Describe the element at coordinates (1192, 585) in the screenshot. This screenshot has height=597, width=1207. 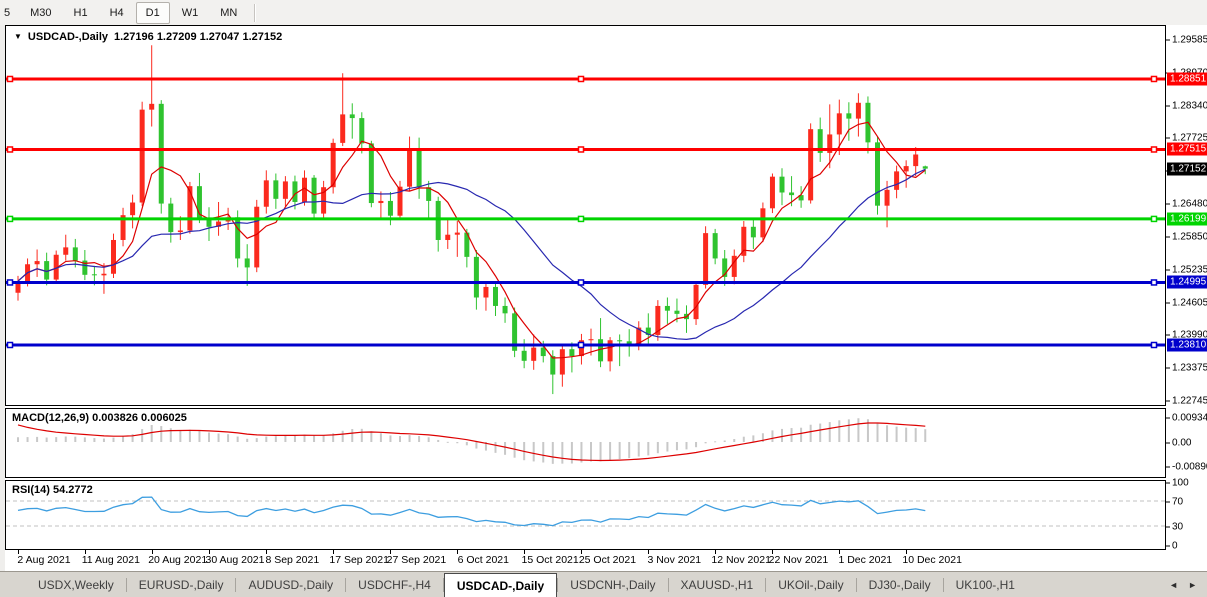
I see `tab-scroll-right-icon: ►` at that location.